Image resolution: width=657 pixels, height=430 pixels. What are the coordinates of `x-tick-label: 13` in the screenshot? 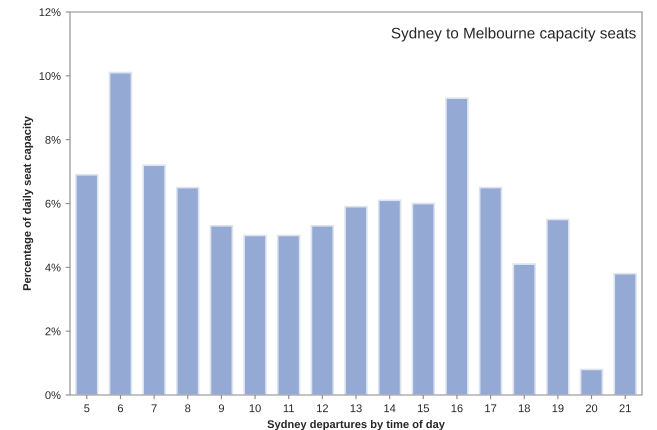 It's located at (356, 408).